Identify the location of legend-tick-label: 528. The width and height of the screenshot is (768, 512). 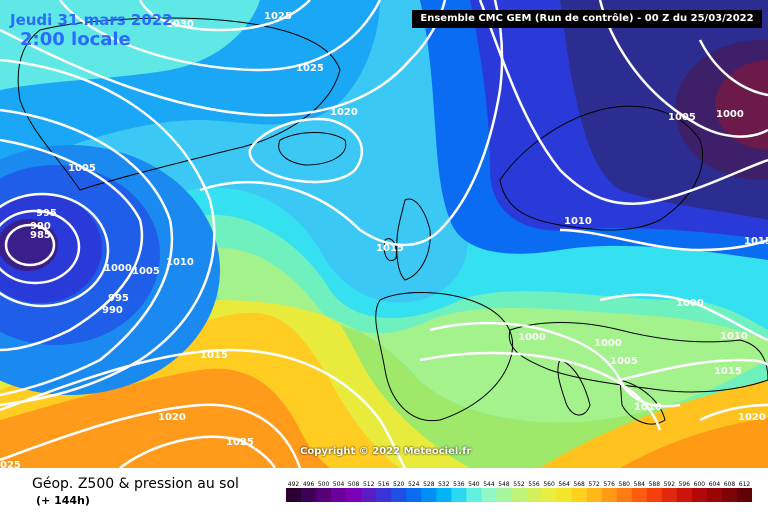
(429, 484).